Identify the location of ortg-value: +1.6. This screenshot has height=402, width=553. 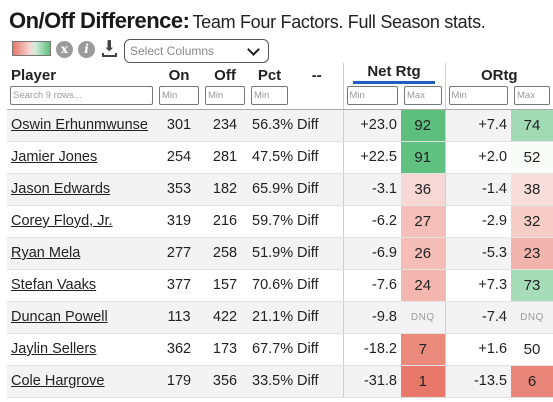
(478, 349).